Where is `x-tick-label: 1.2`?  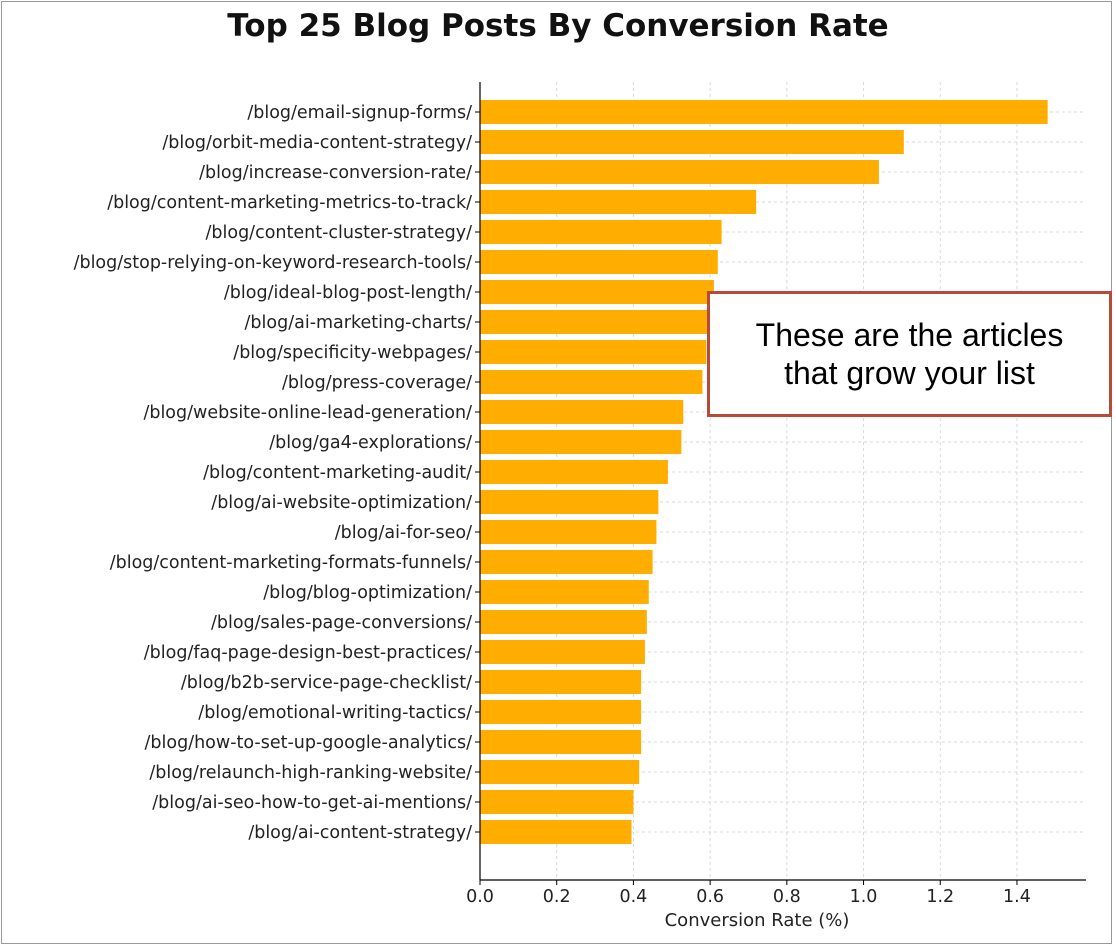
x-tick-label: 1.2 is located at coordinates (940, 897).